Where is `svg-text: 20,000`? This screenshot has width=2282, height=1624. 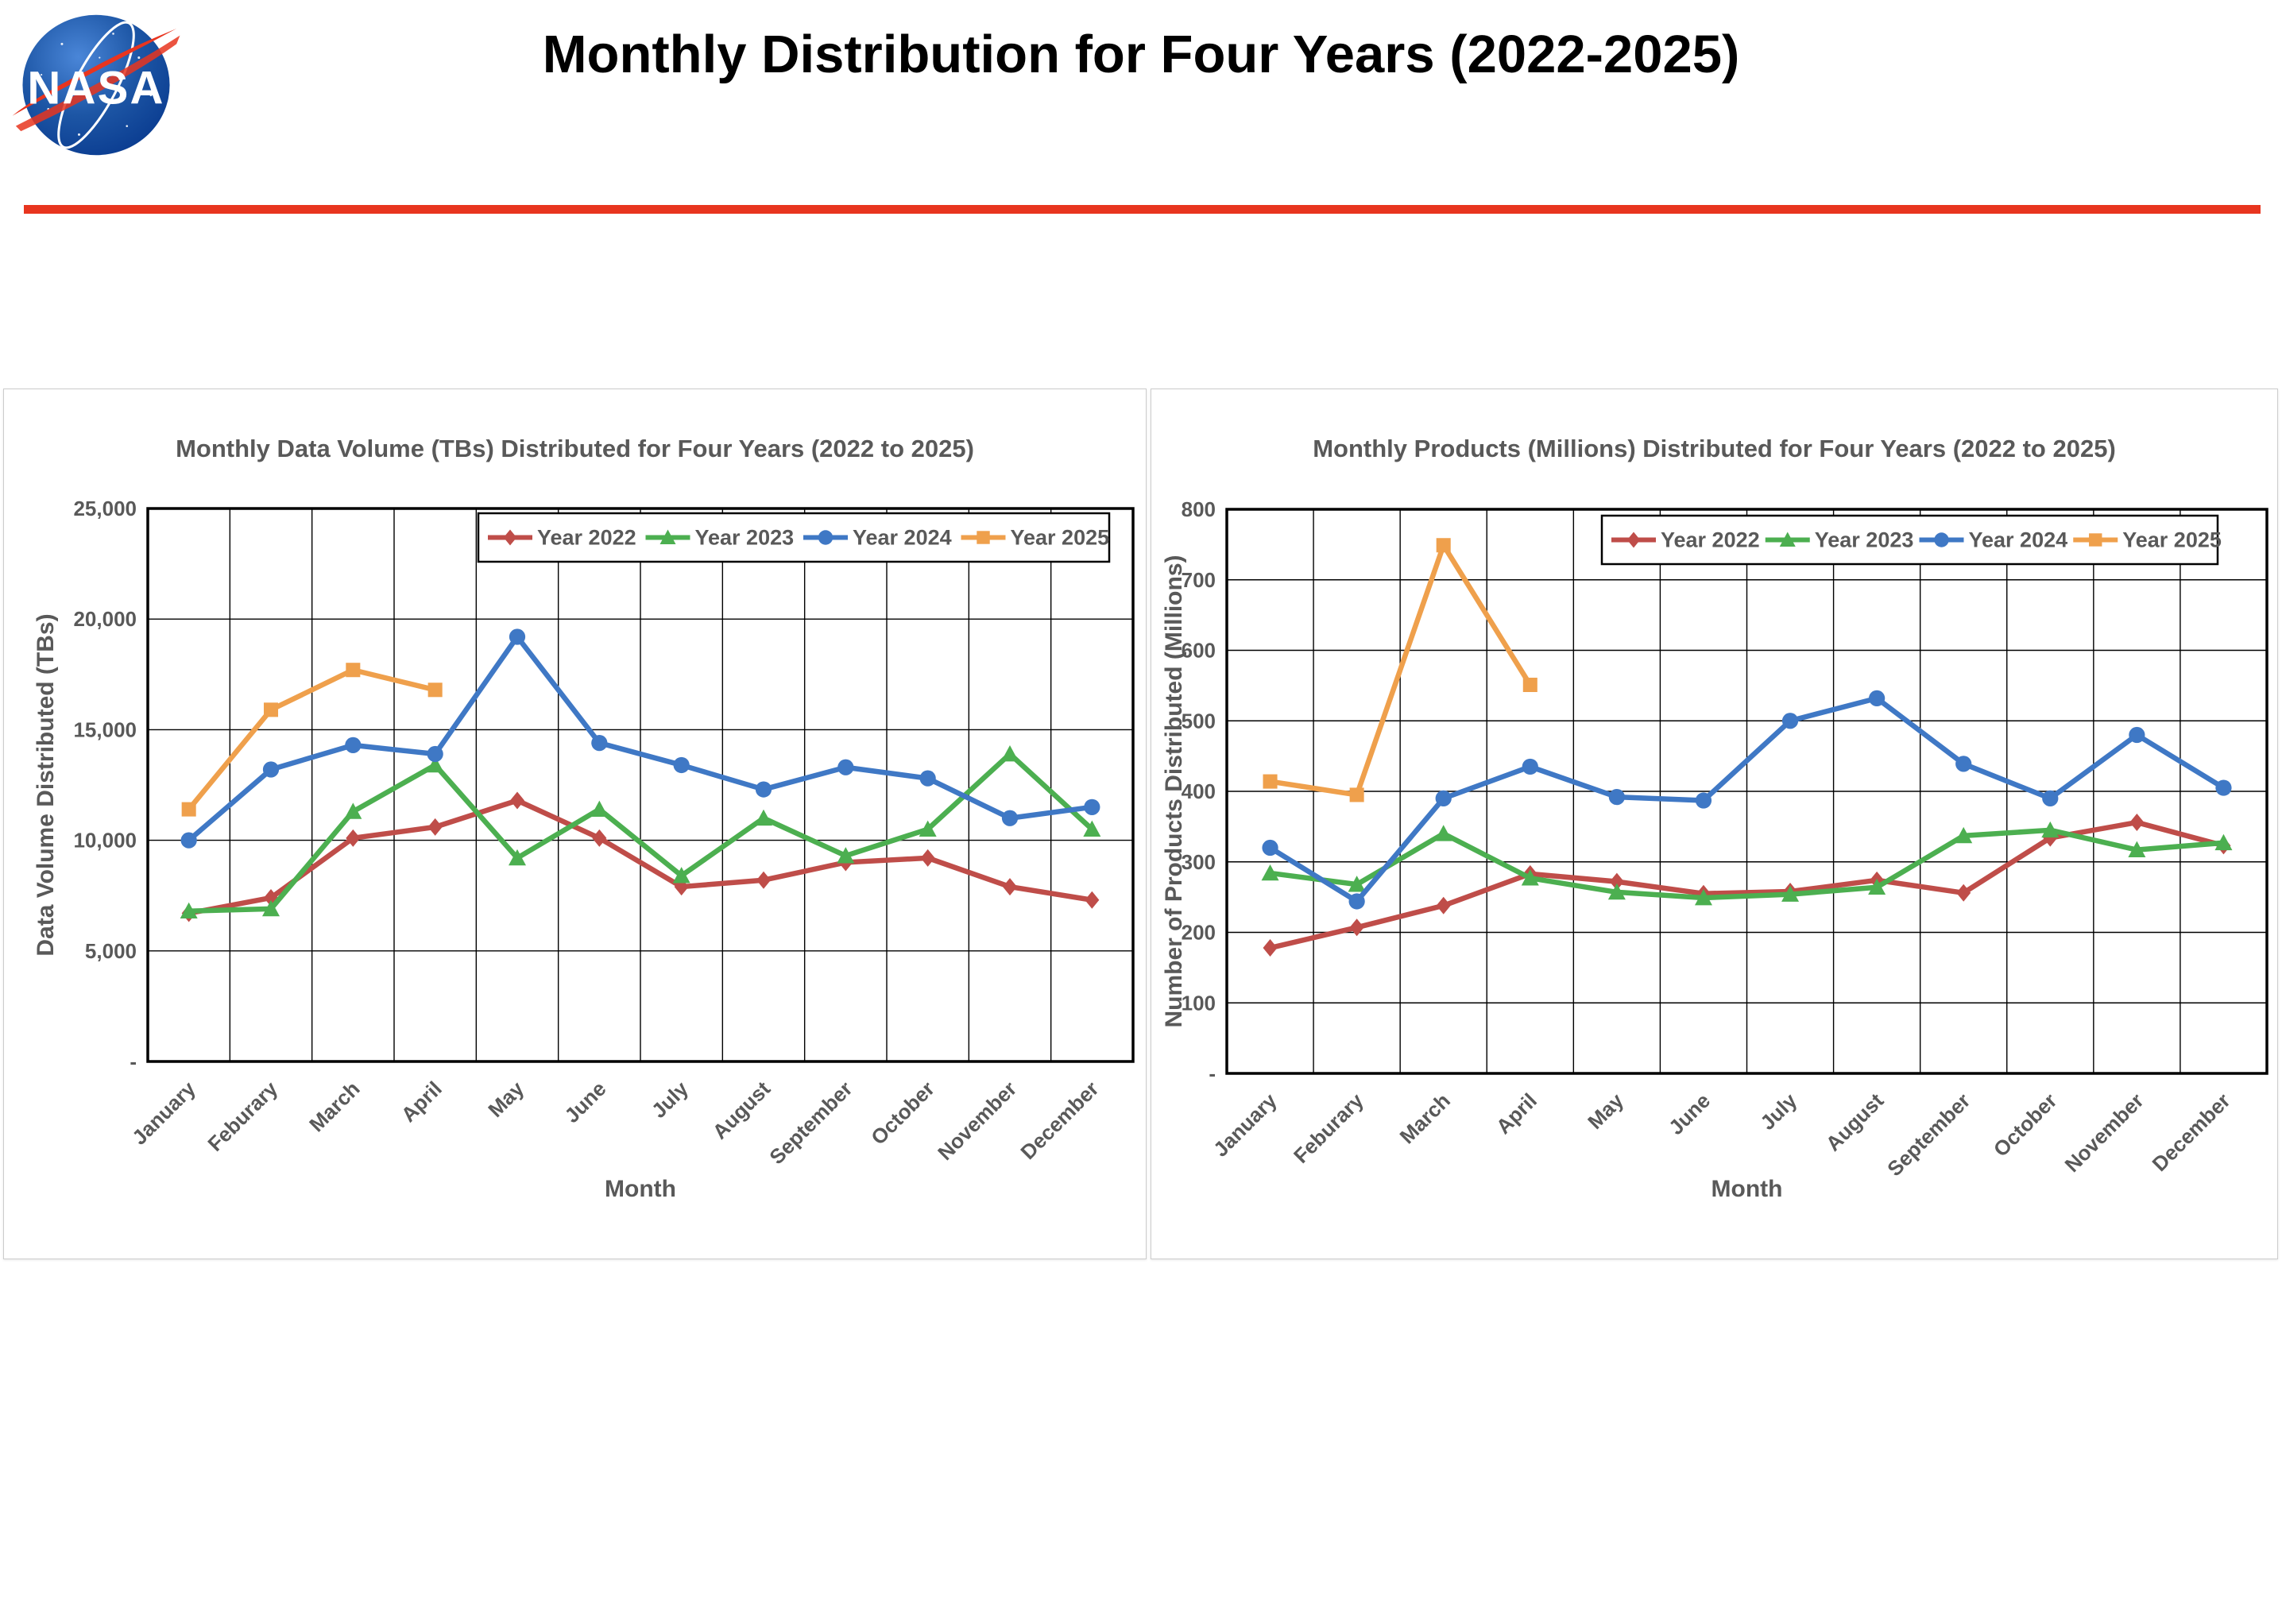
svg-text: 20,000 is located at coordinates (105, 619).